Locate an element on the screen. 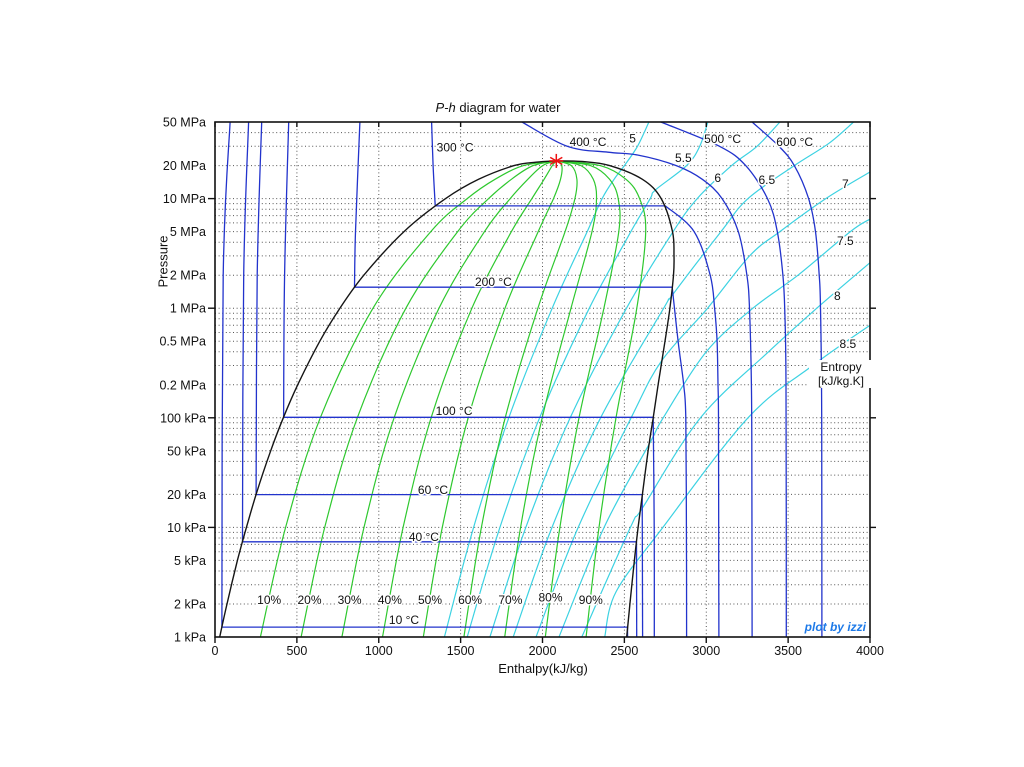 The height and width of the screenshot is (767, 1024). y-tick-label: 20 kPa is located at coordinates (186, 495).